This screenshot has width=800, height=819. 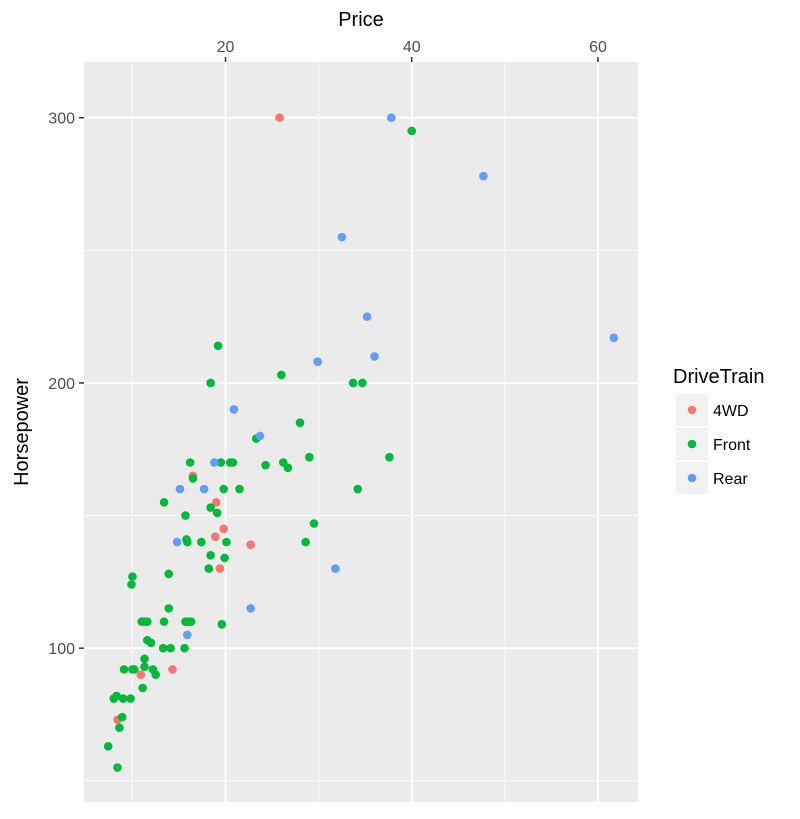 What do you see at coordinates (226, 47) in the screenshot?
I see `x-tick-label: 20` at bounding box center [226, 47].